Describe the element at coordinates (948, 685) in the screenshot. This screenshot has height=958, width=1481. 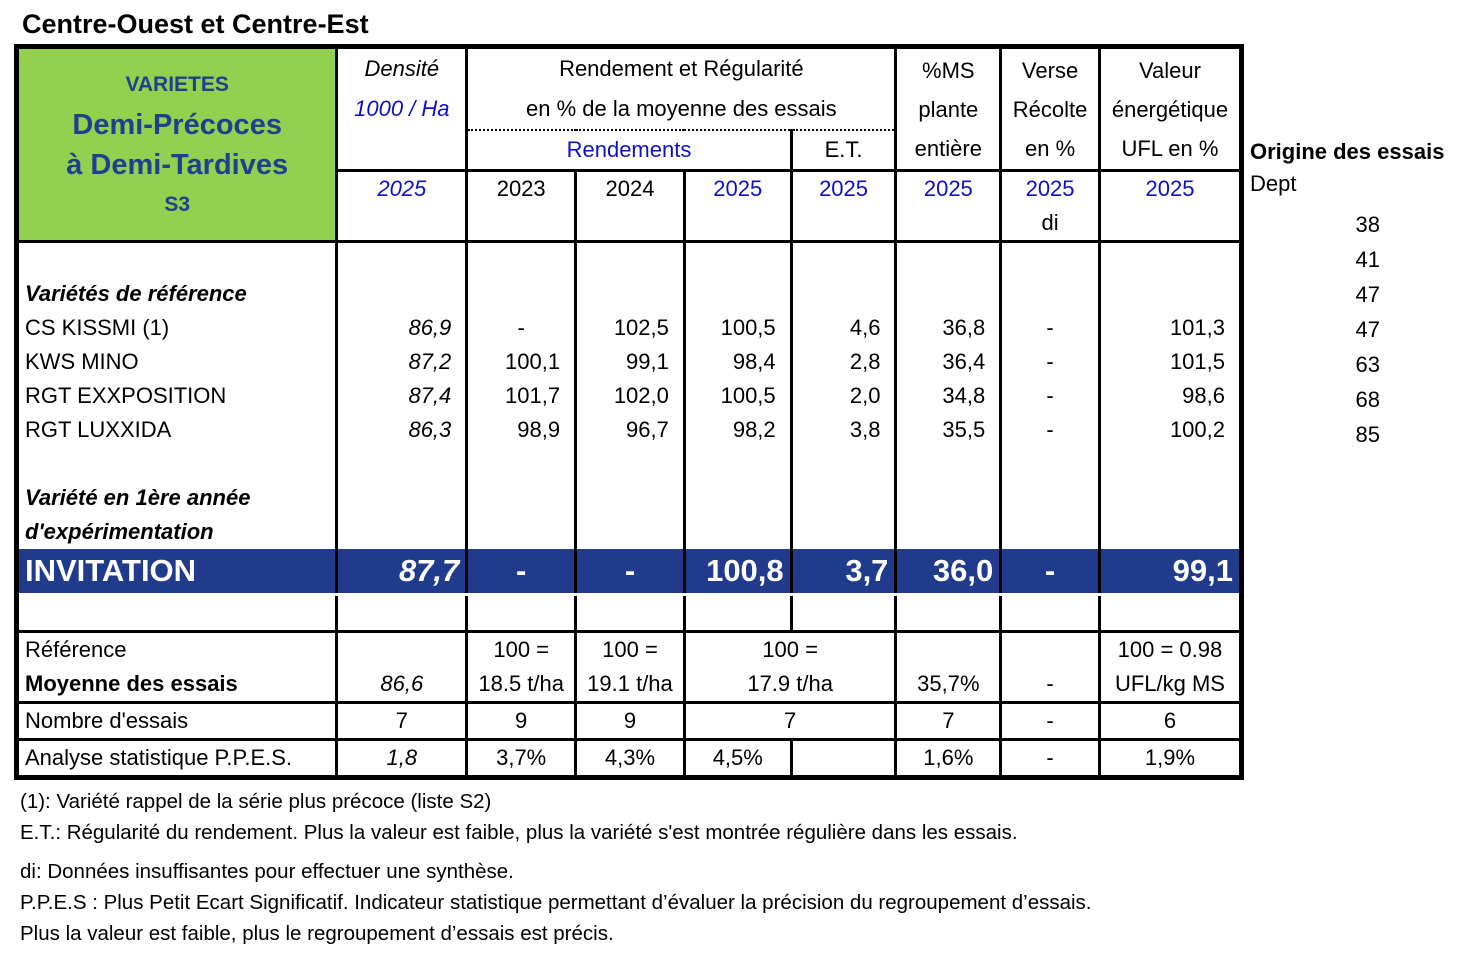
I see `value-cell: 35,7%` at that location.